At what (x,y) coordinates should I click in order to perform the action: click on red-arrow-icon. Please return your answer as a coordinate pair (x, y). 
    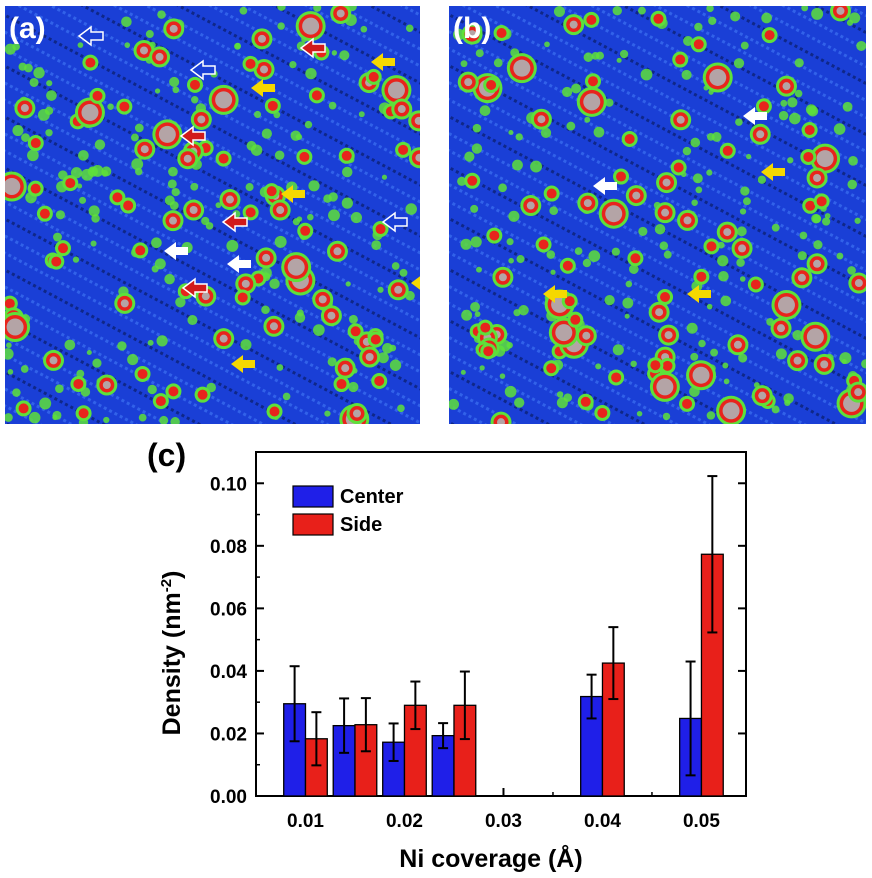
    Looking at the image, I should click on (192, 136).